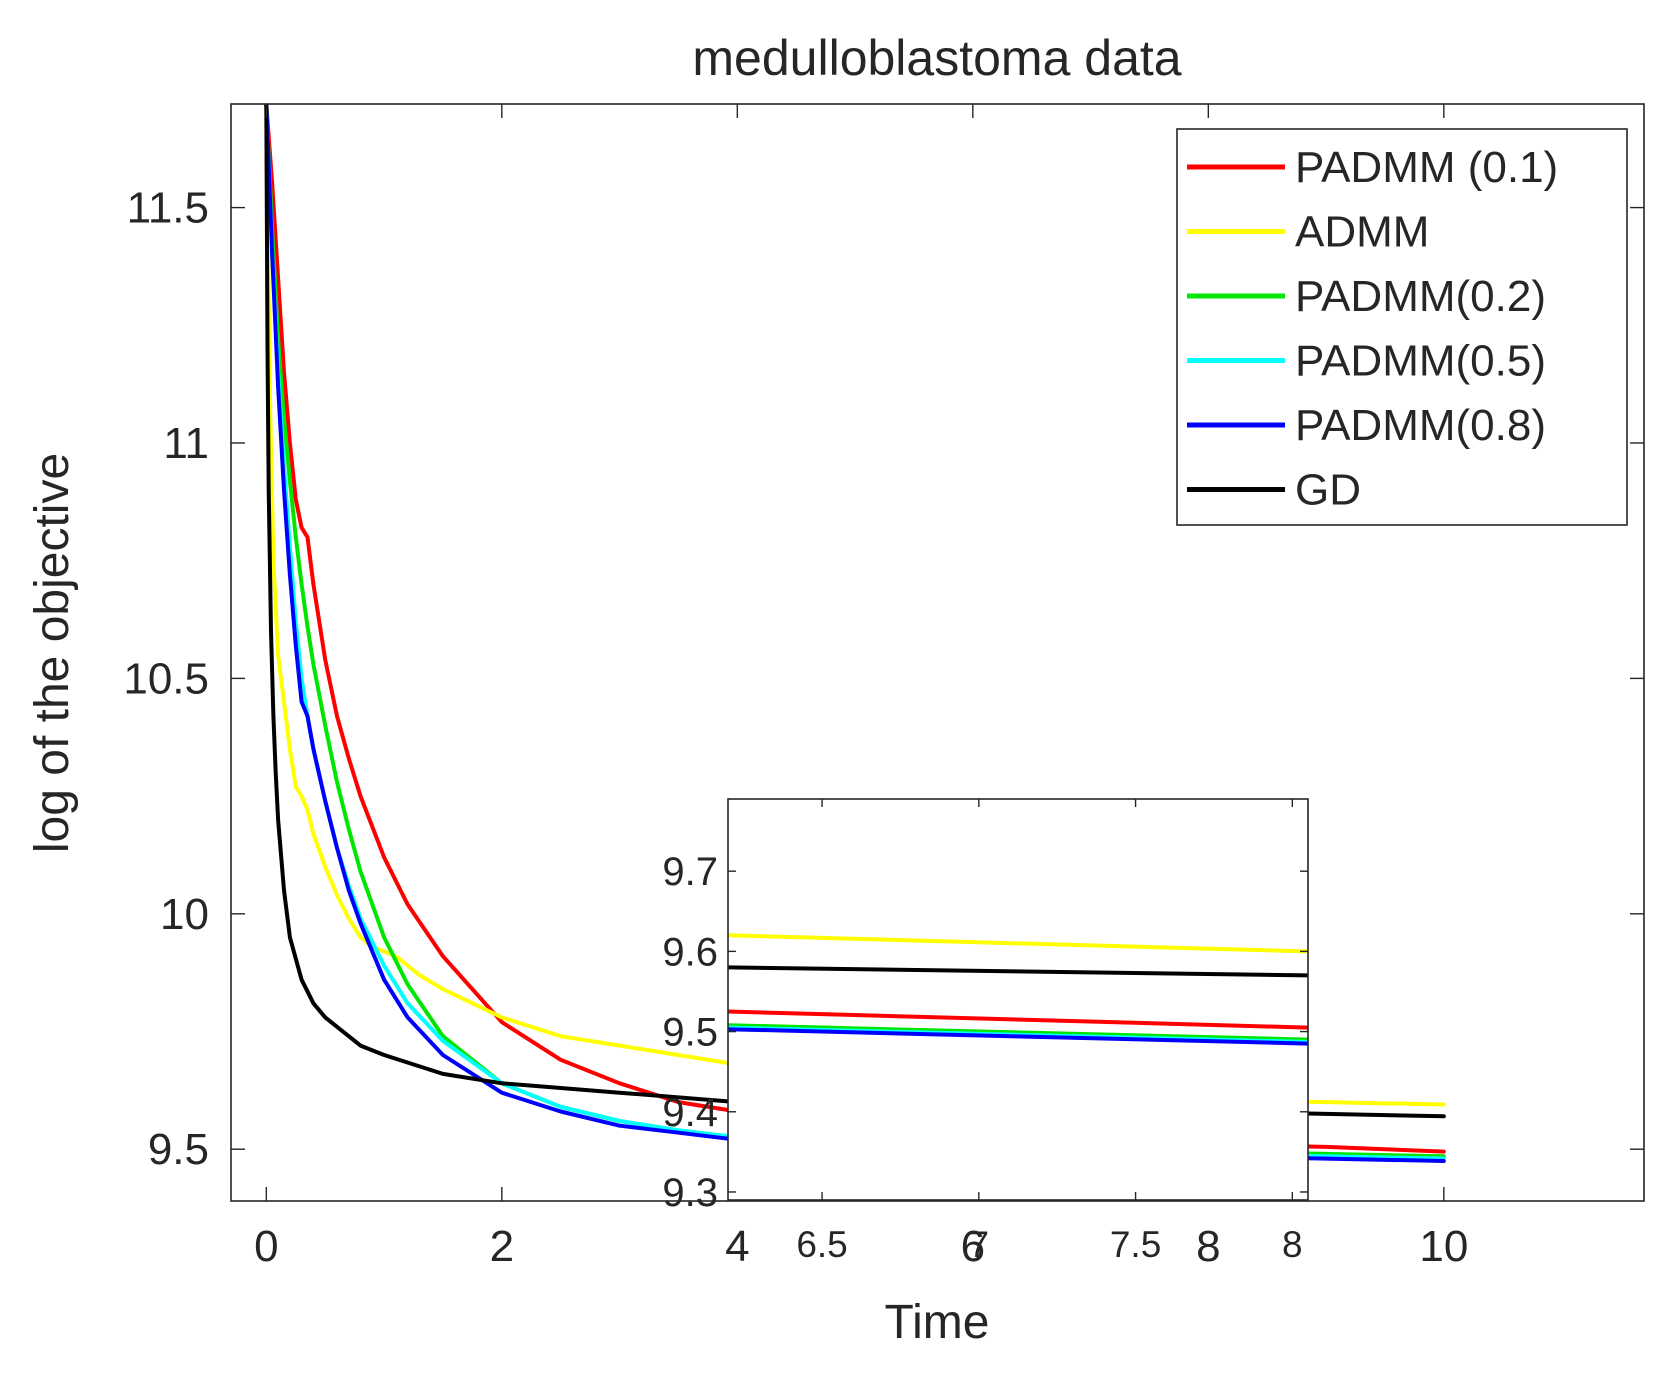 This screenshot has height=1374, width=1665. What do you see at coordinates (1328, 490) in the screenshot?
I see `legend-label: GD` at bounding box center [1328, 490].